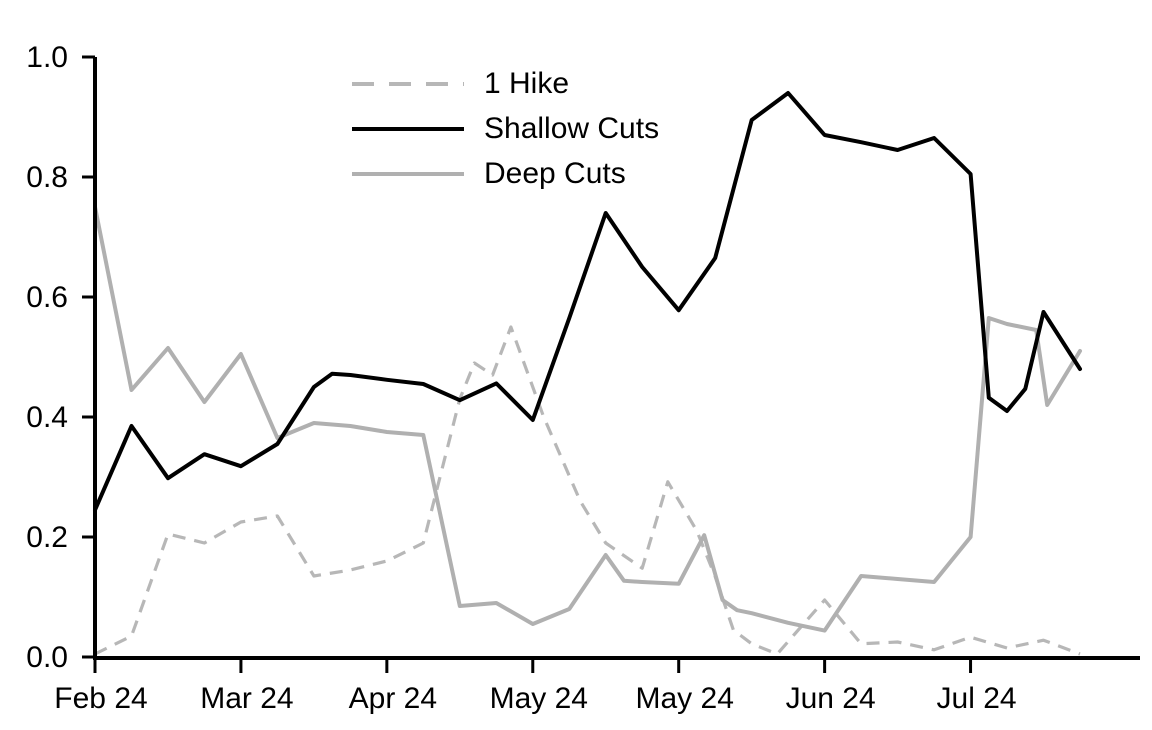 The width and height of the screenshot is (1152, 730). I want to click on legend-item-deep-cuts: Deep Cuts, so click(505, 173).